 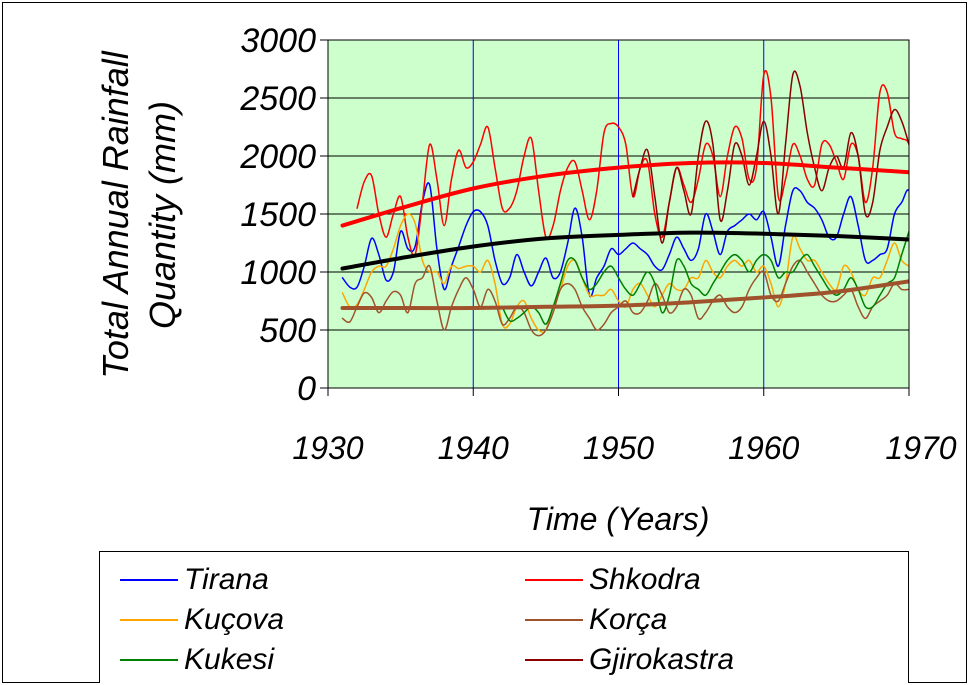 I want to click on series-line-kor-a-trend, so click(x=624, y=295).